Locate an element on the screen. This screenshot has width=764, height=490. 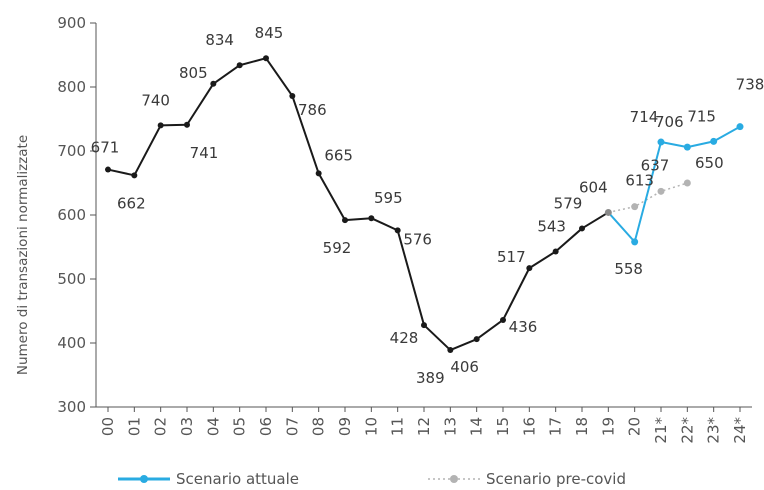
x-tick-label: 03 is located at coordinates (187, 426).